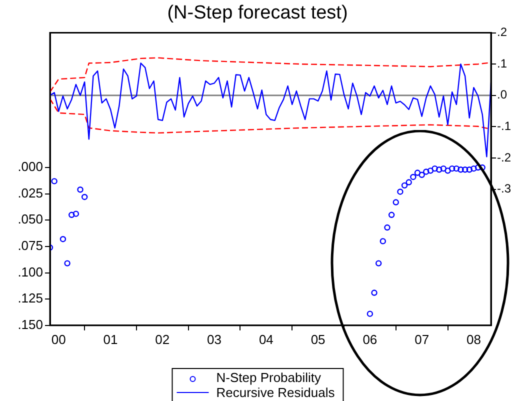  What do you see at coordinates (370, 339) in the screenshot?
I see `x-tick-label: 06` at bounding box center [370, 339].